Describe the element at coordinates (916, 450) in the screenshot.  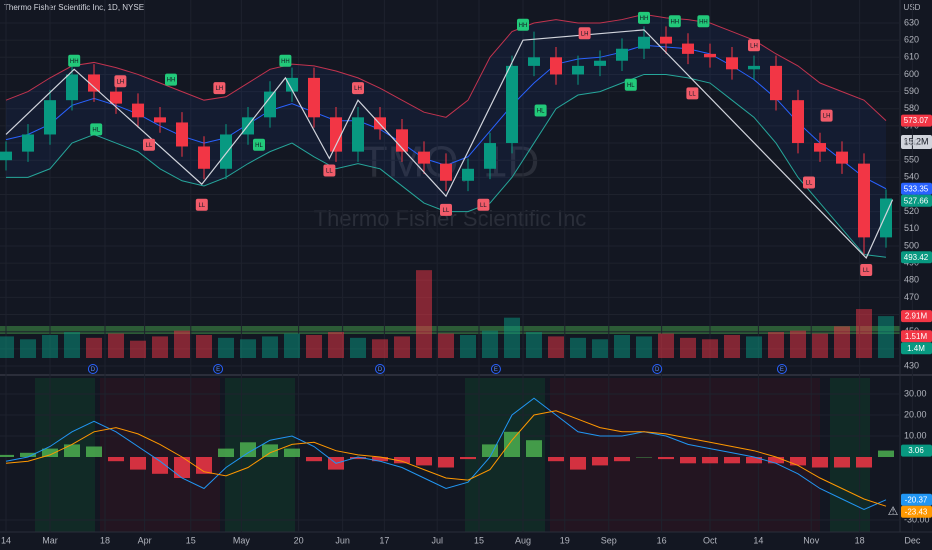
I see `axis-badge-label: 3.06` at that location.